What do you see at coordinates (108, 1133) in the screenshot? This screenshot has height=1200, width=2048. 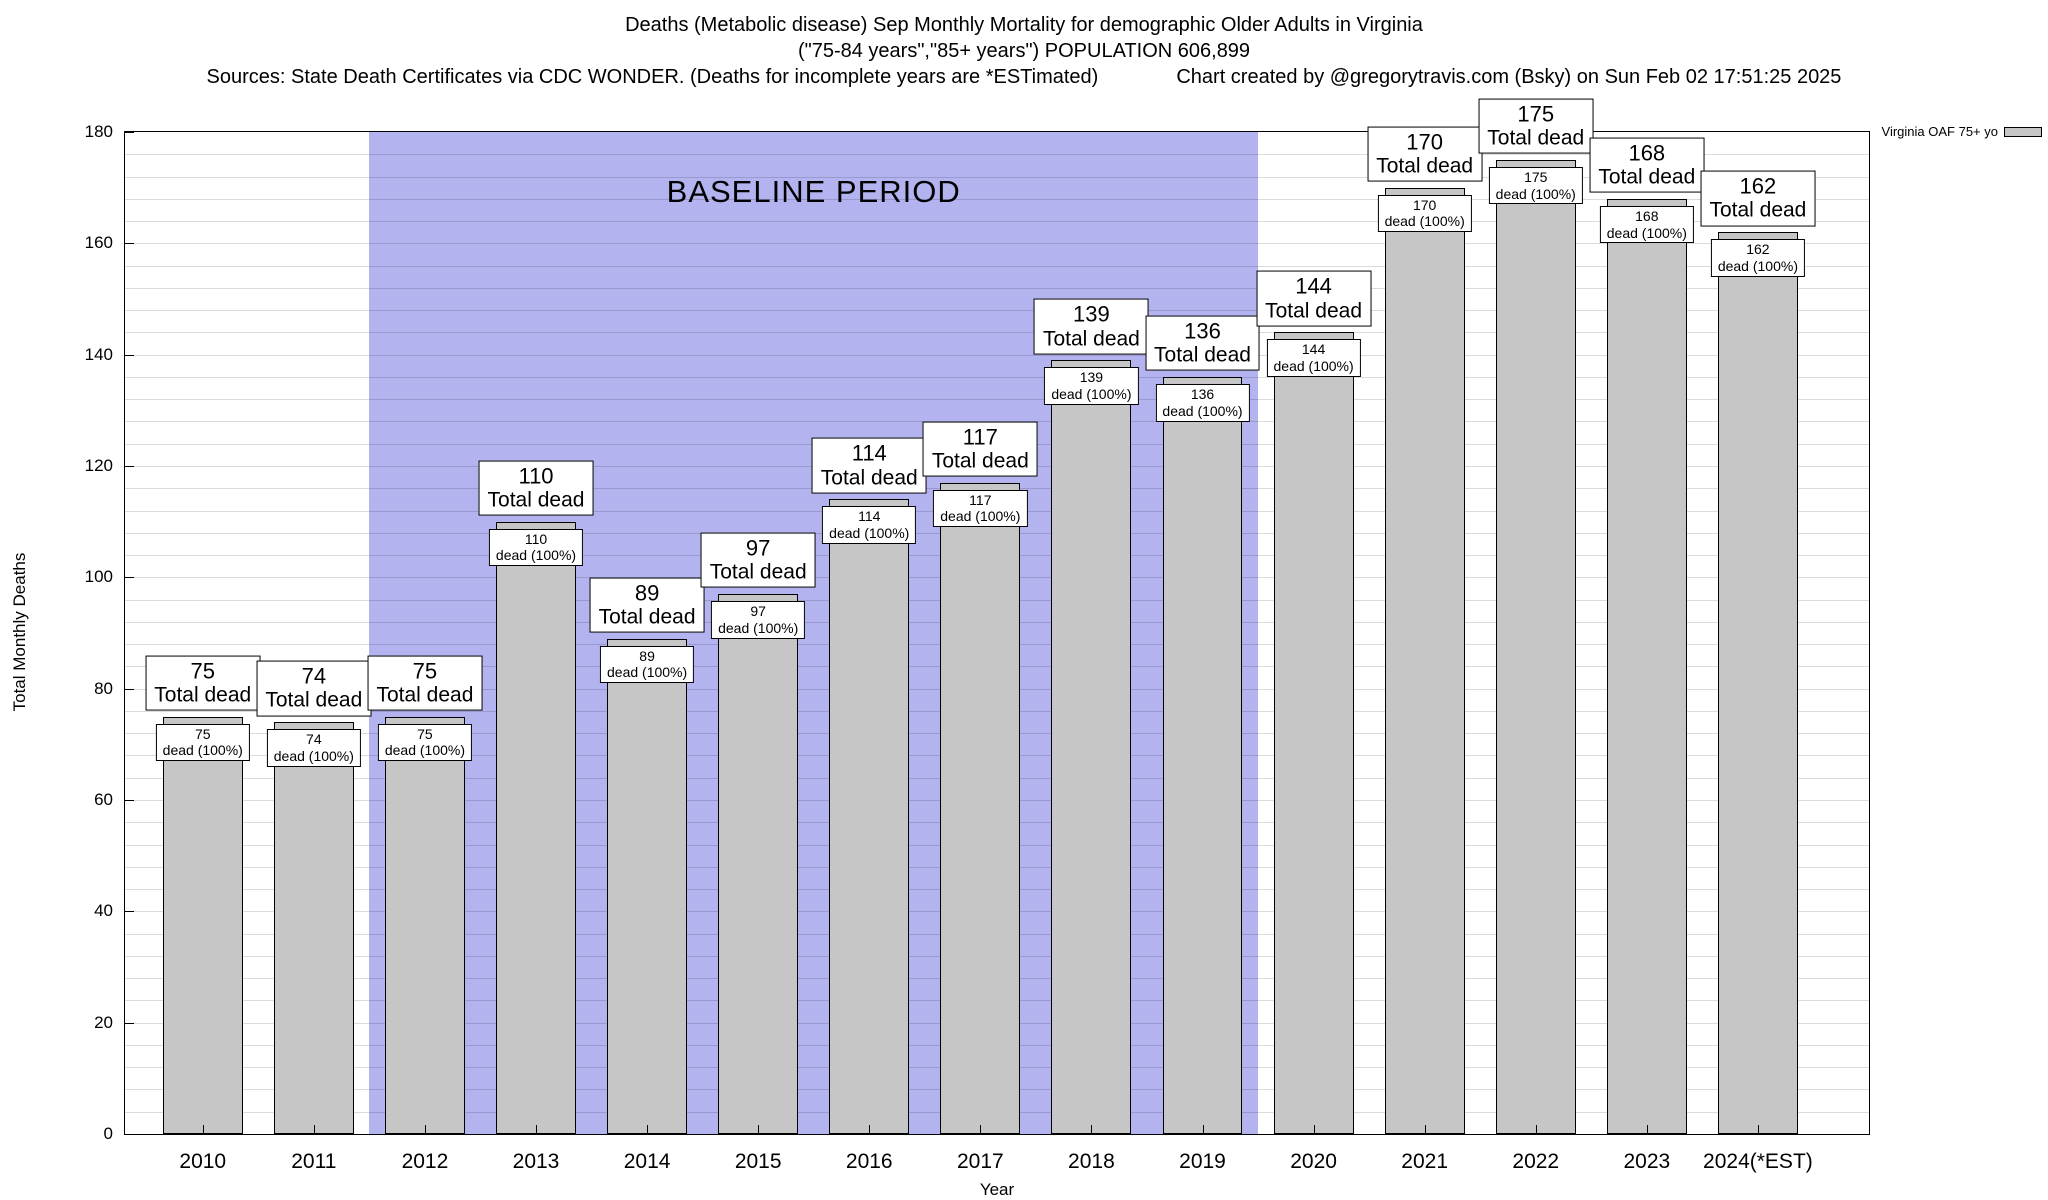 I see `y-tick-label: 0` at bounding box center [108, 1133].